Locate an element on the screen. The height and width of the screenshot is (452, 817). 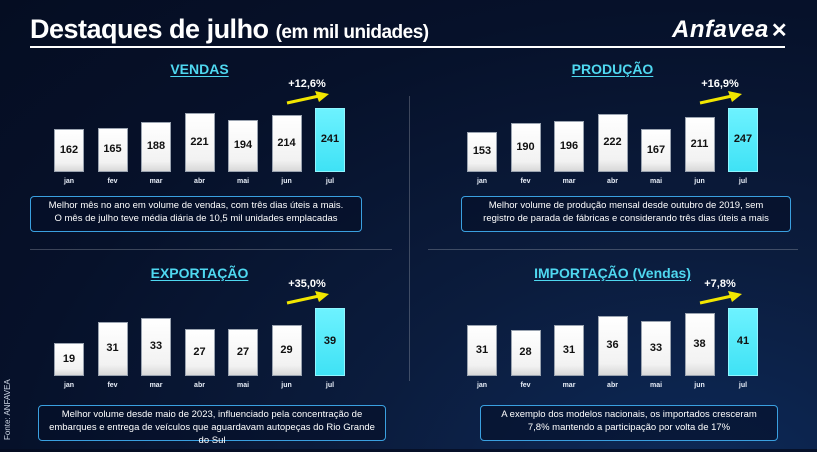
growth-arrow-icon-producao is located at coordinates (720, 98).